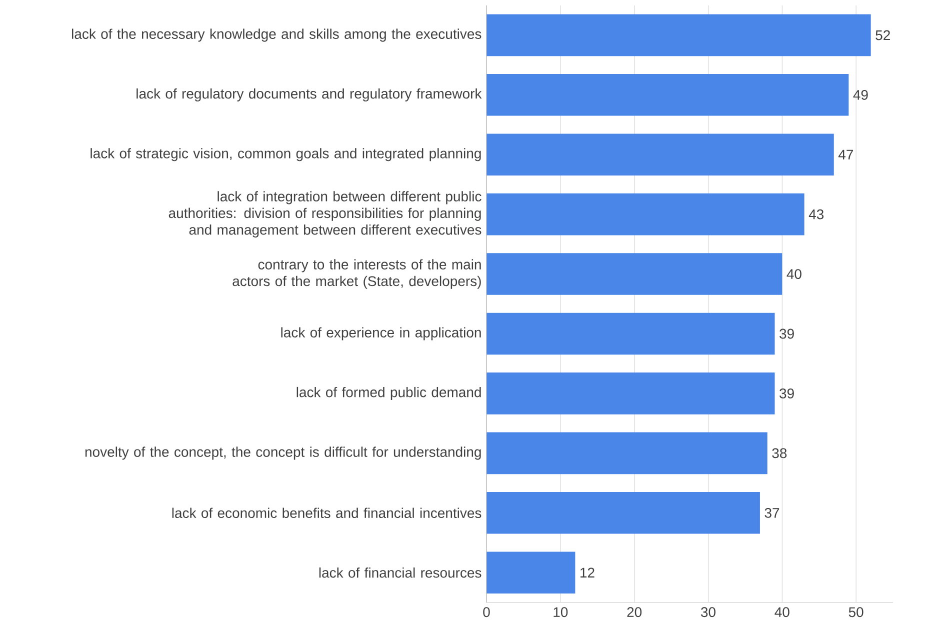 The image size is (933, 632). Describe the element at coordinates (856, 612) in the screenshot. I see `x-tick-label: 50` at that location.